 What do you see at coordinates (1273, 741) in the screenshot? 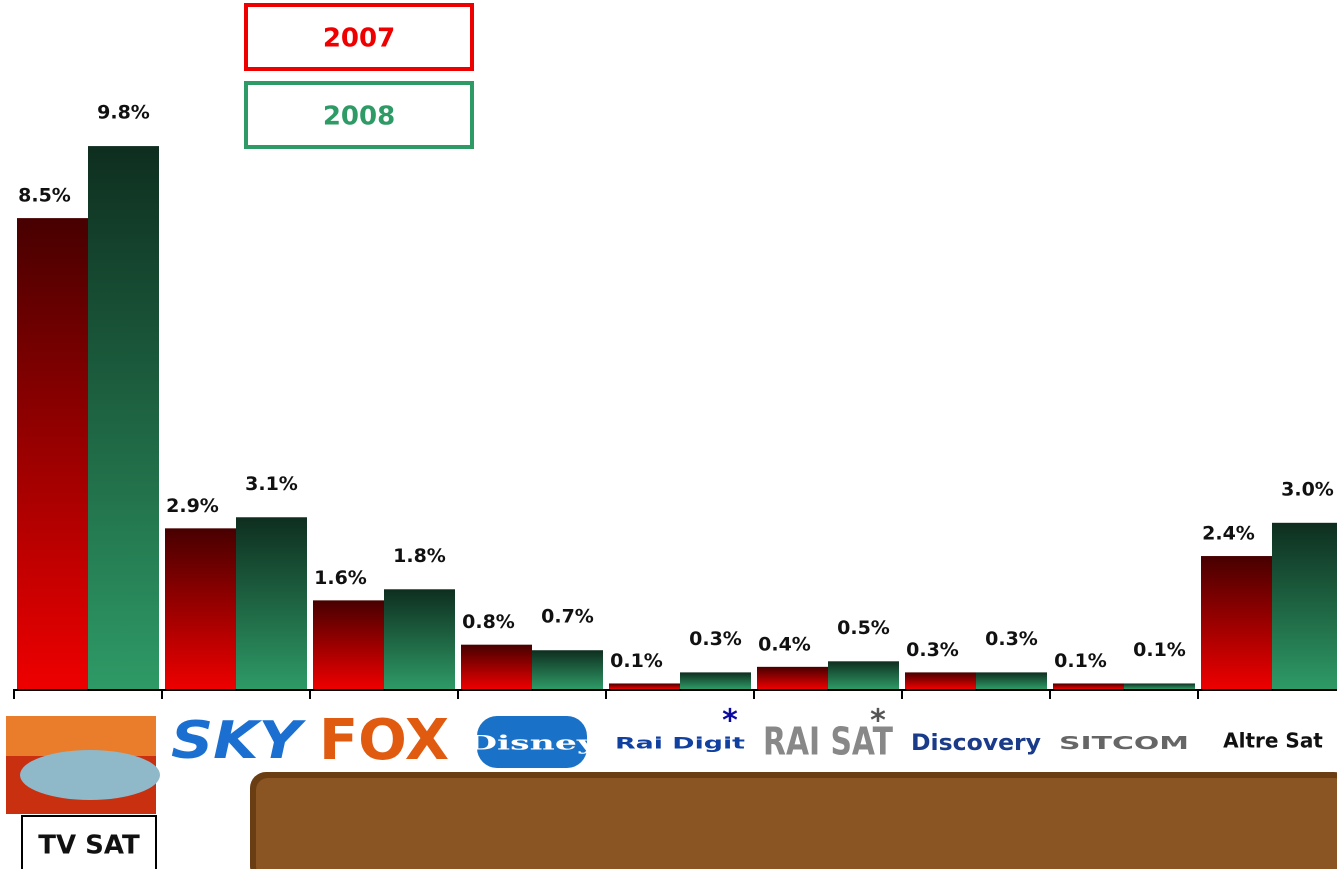
I see `category-label: Altre Sat` at bounding box center [1273, 741].